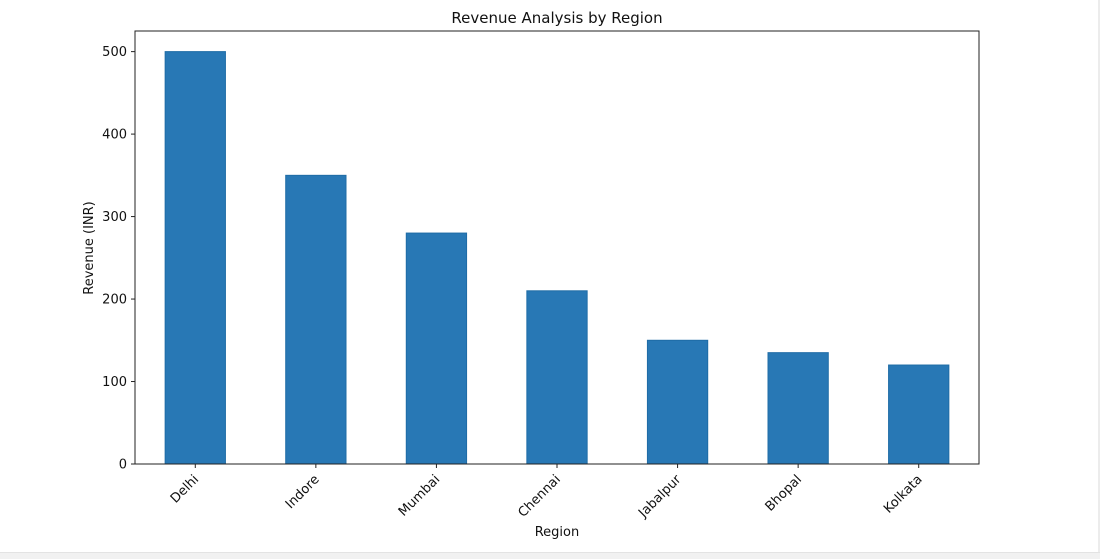 The image size is (1100, 559). Describe the element at coordinates (114, 300) in the screenshot. I see `y-tick-label: 200` at that location.